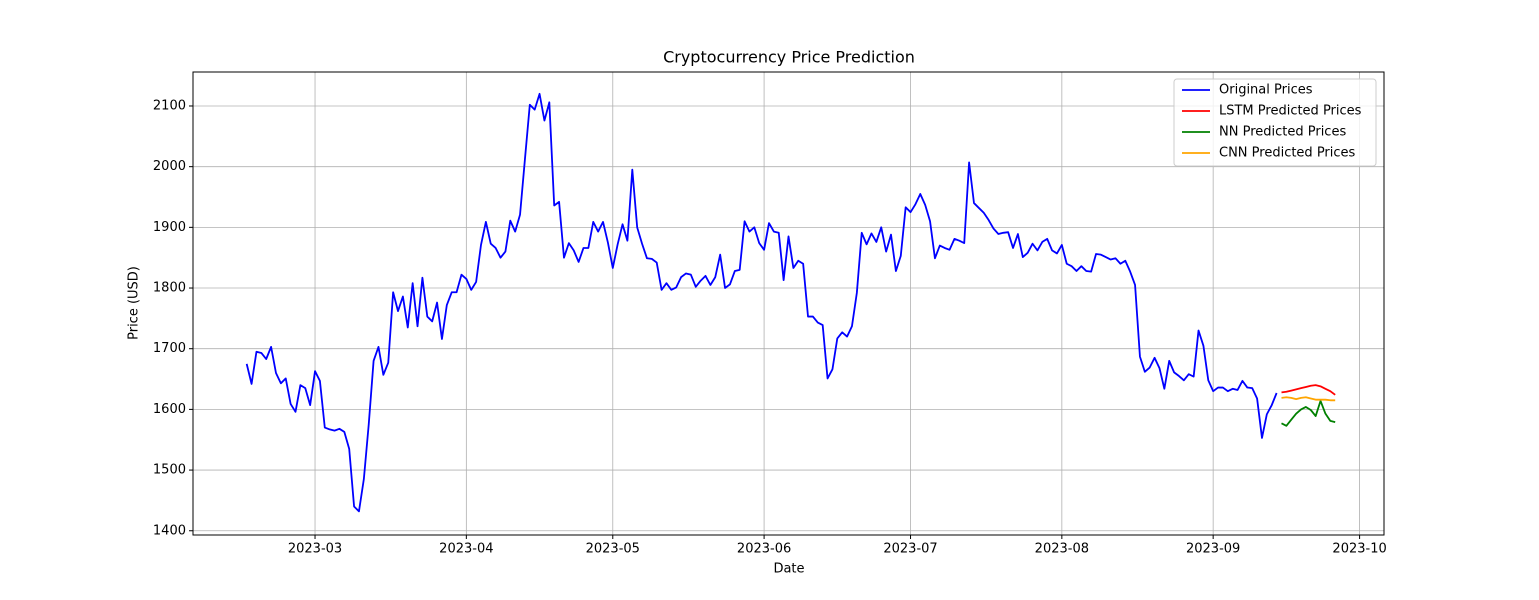 Image resolution: width=1539 pixels, height=600 pixels. What do you see at coordinates (613, 549) in the screenshot?
I see `x-tick-label: 2023-05` at bounding box center [613, 549].